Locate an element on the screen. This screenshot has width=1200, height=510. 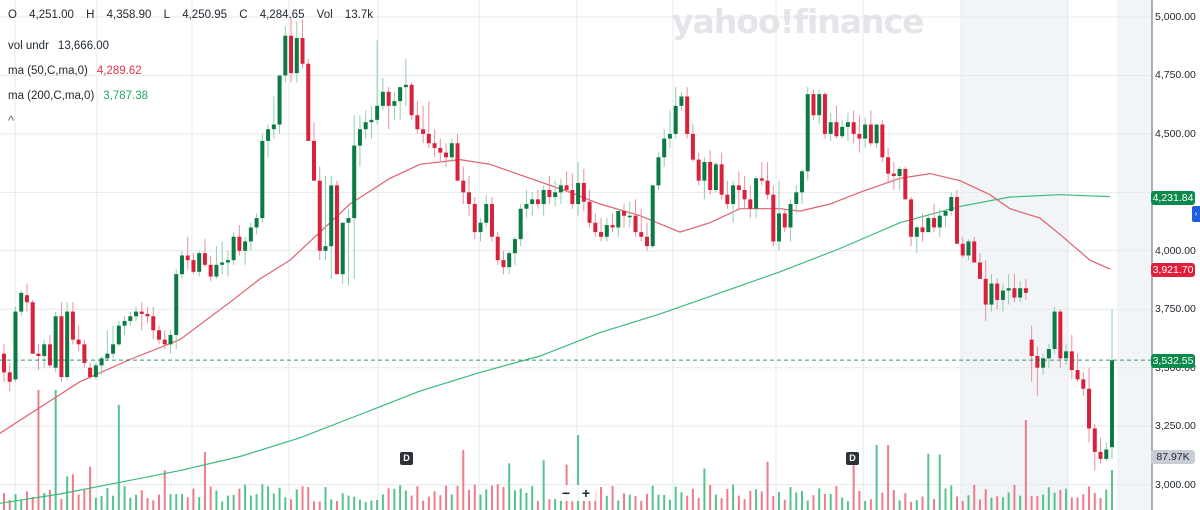
ma50-price-tag: 3,921.70 is located at coordinates (1173, 270).